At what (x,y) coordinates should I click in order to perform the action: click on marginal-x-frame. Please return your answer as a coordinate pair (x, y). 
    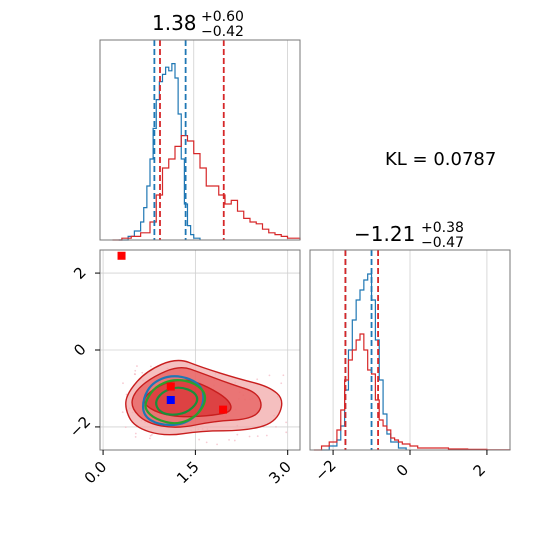
    Looking at the image, I should click on (200, 140).